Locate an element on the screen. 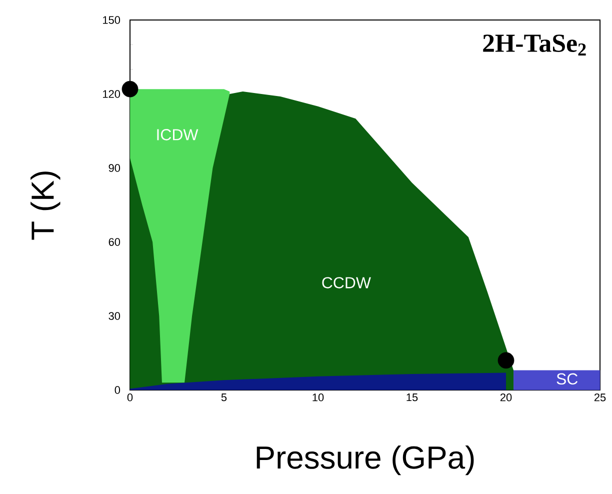  y-axis-title: T (K) is located at coordinates (45, 206).